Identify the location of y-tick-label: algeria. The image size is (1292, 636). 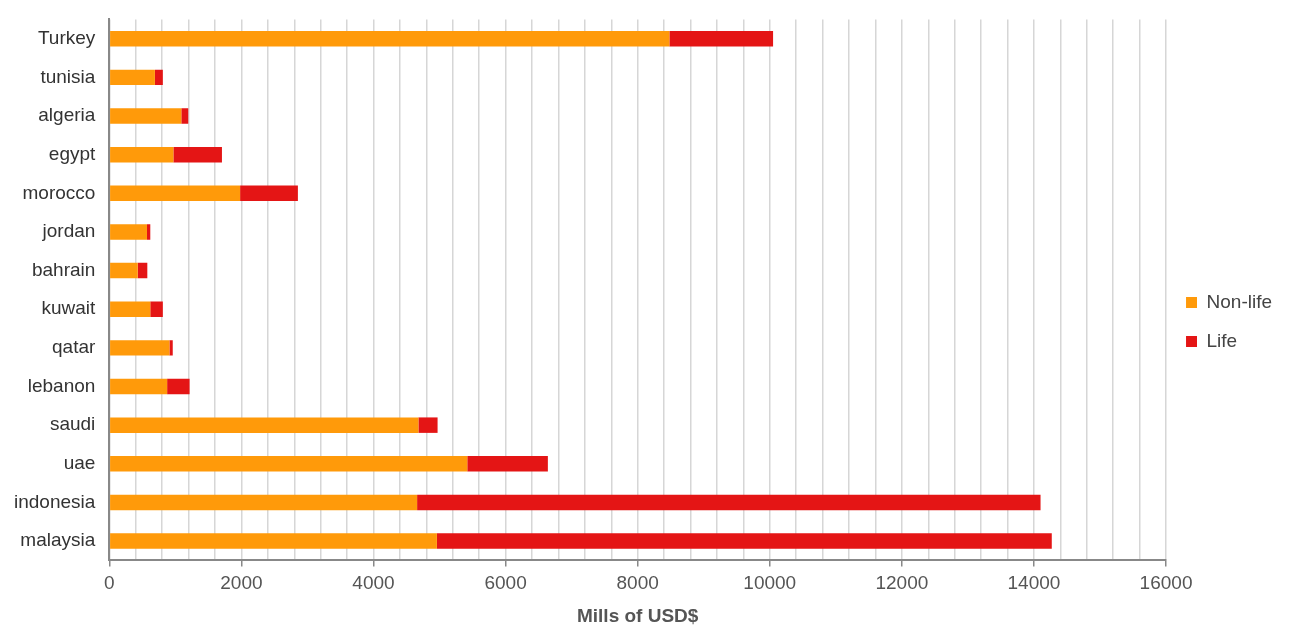
(67, 115).